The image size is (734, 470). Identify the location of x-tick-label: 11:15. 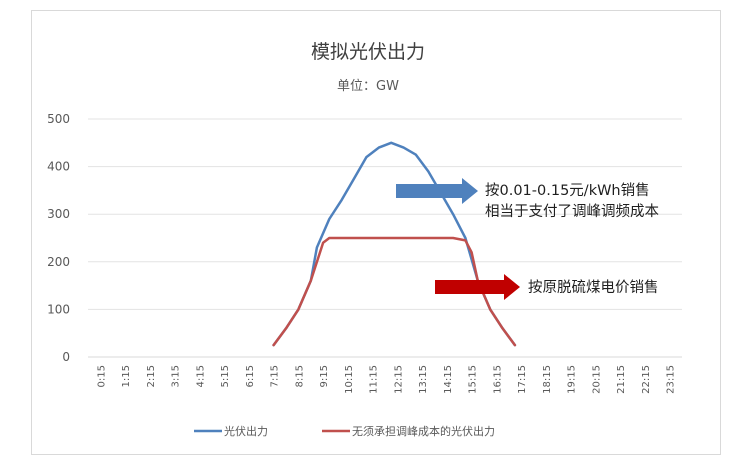
(374, 379).